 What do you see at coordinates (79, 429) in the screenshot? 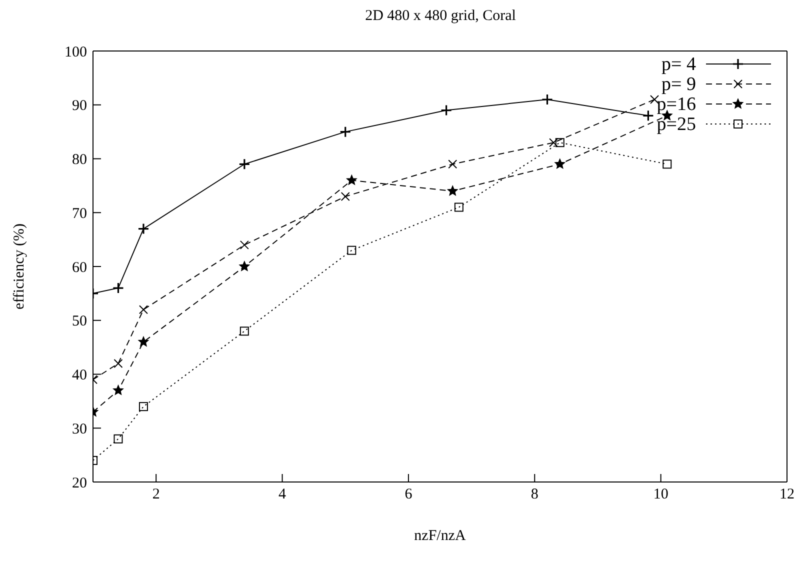
I see `y-tick-label: 30` at bounding box center [79, 429].